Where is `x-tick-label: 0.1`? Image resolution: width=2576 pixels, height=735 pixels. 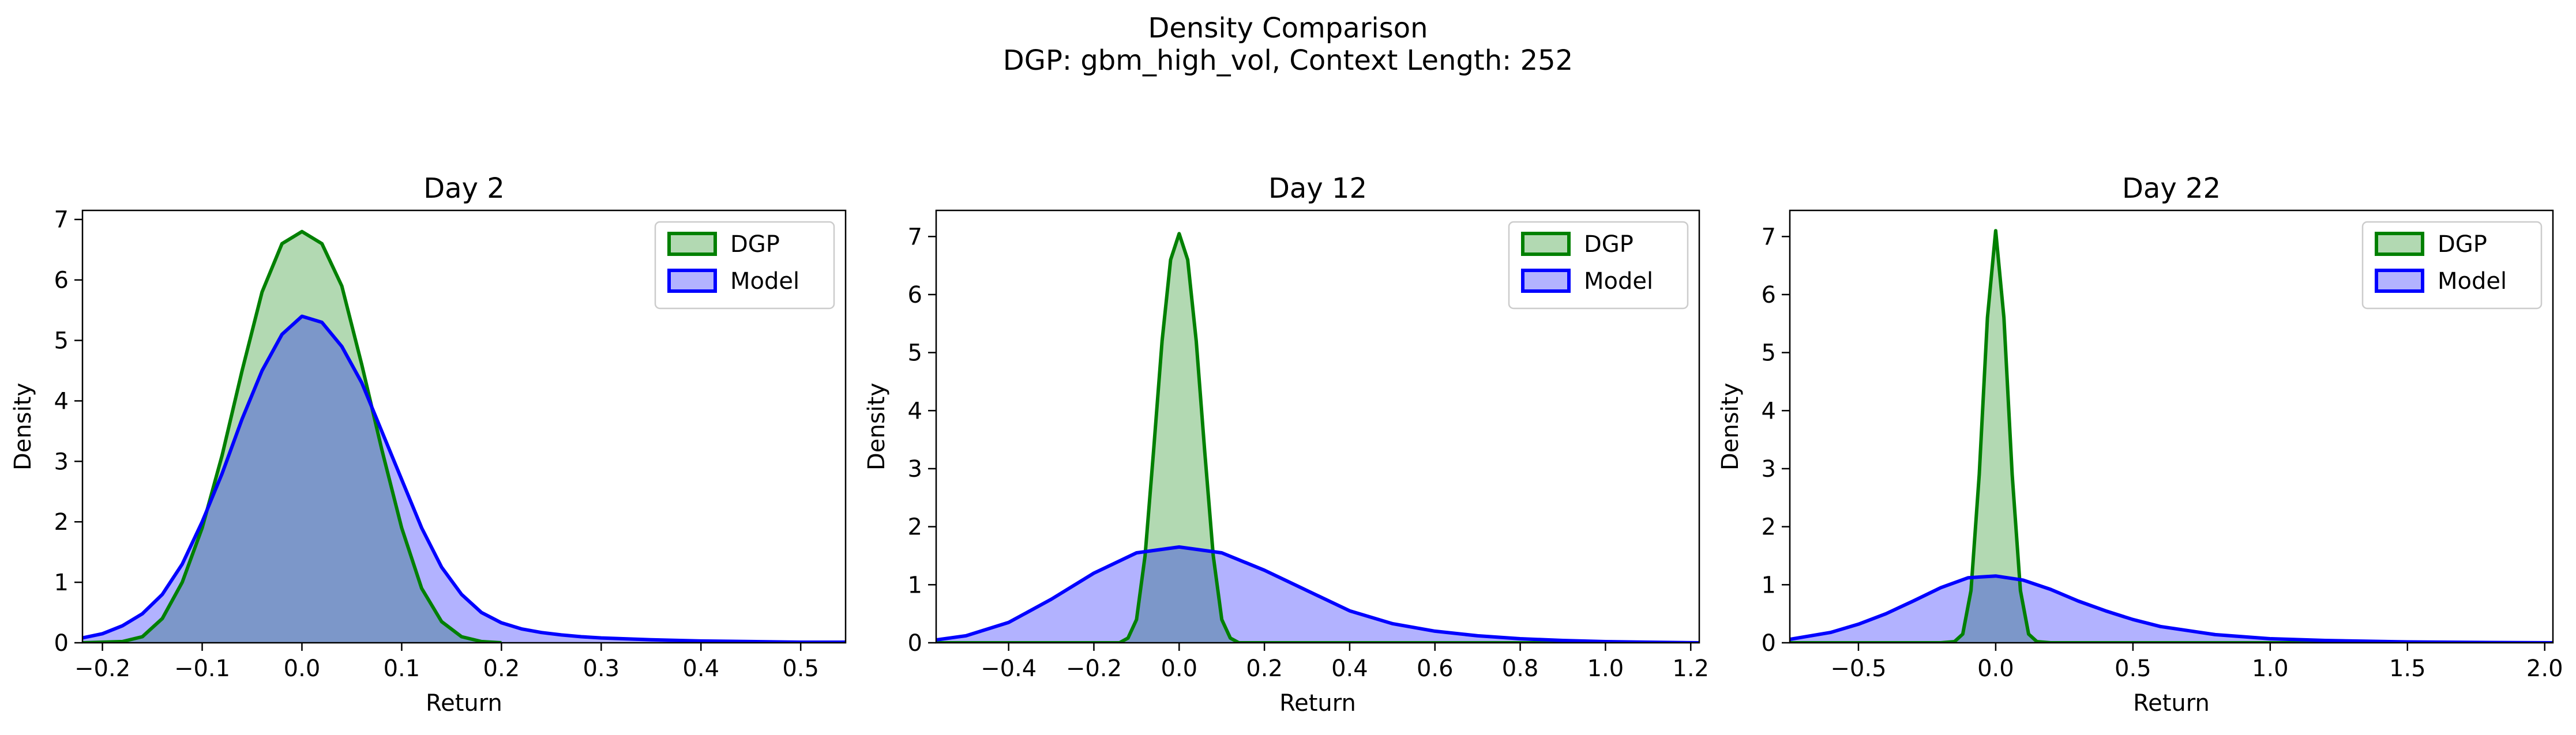
x-tick-label: 0.1 is located at coordinates (402, 668).